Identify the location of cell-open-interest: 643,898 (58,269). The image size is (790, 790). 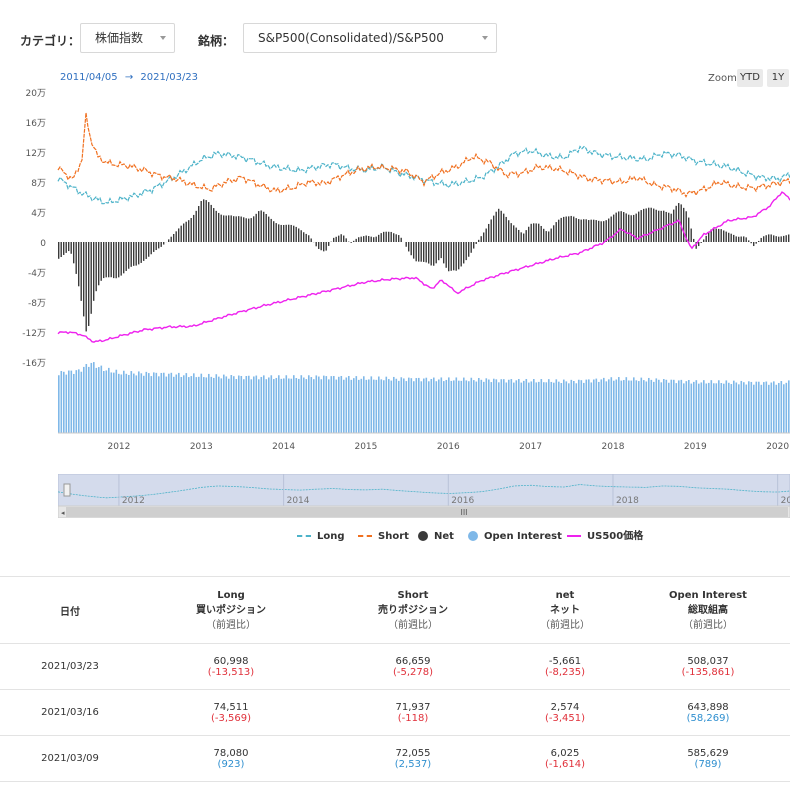
(708, 712).